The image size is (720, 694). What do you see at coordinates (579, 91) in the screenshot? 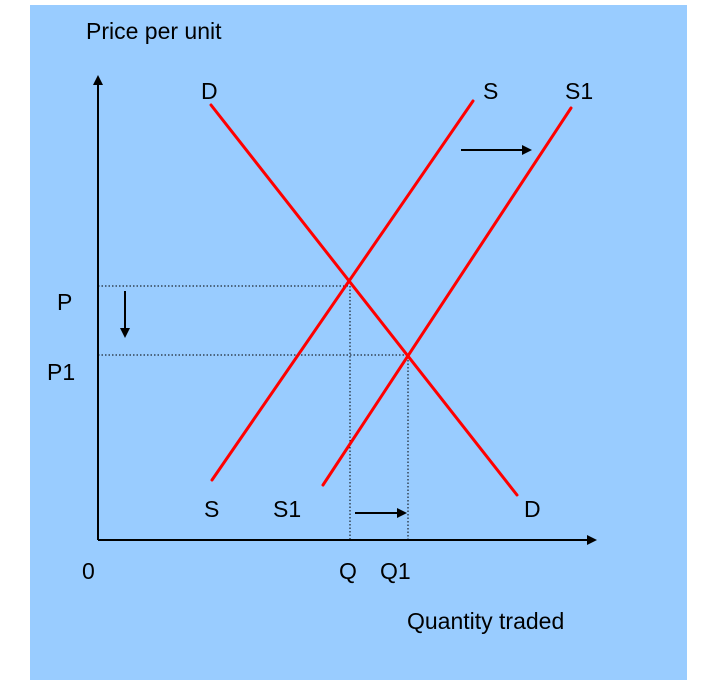
I see `supply-shift-label-top: S1` at bounding box center [579, 91].